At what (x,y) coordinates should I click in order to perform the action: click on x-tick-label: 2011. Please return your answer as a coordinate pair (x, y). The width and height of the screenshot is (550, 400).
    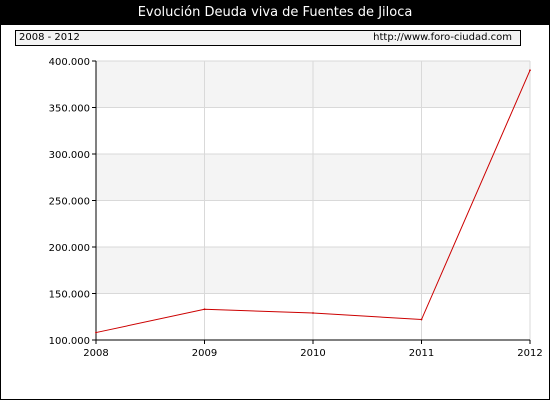
    Looking at the image, I should click on (421, 353).